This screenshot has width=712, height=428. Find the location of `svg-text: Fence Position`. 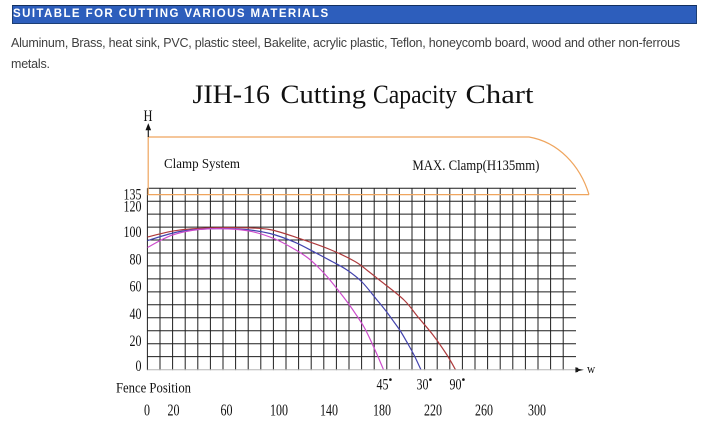

svg-text: Fence Position is located at coordinates (153, 389).